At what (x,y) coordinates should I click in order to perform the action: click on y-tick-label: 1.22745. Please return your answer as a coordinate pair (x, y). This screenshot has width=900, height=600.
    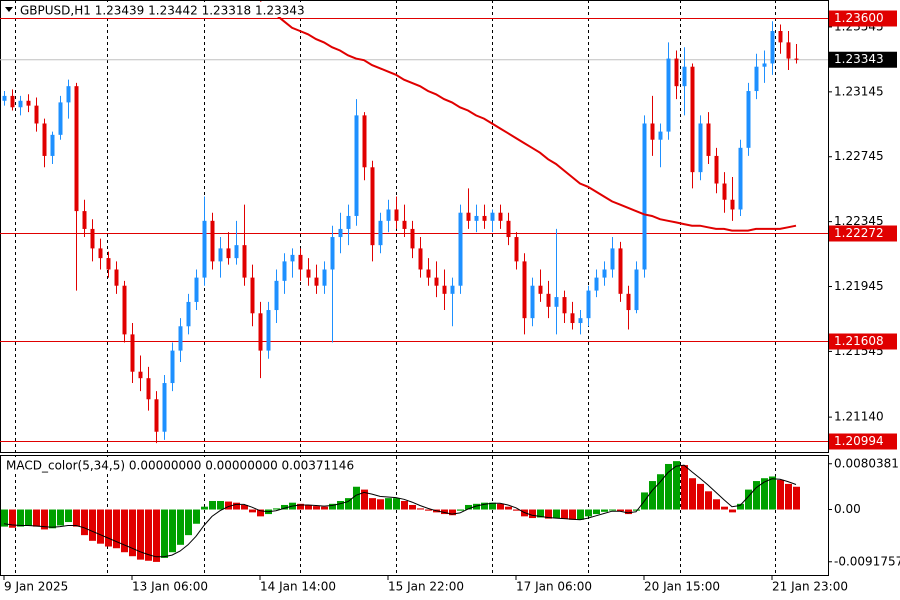
    Looking at the image, I should click on (859, 156).